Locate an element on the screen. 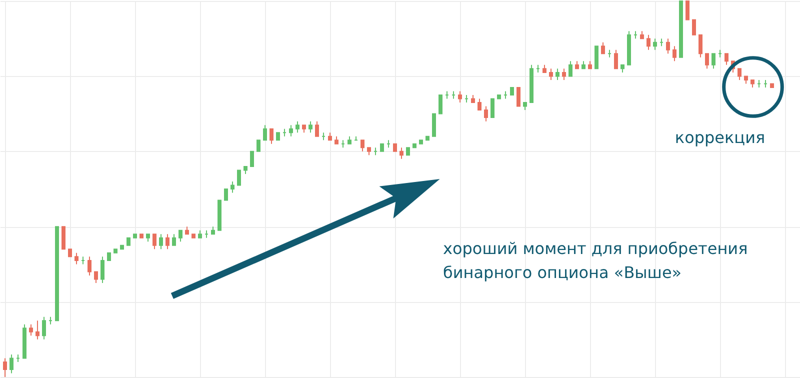 The image size is (800, 378). annotation: хороший момент для приобретения is located at coordinates (595, 248).